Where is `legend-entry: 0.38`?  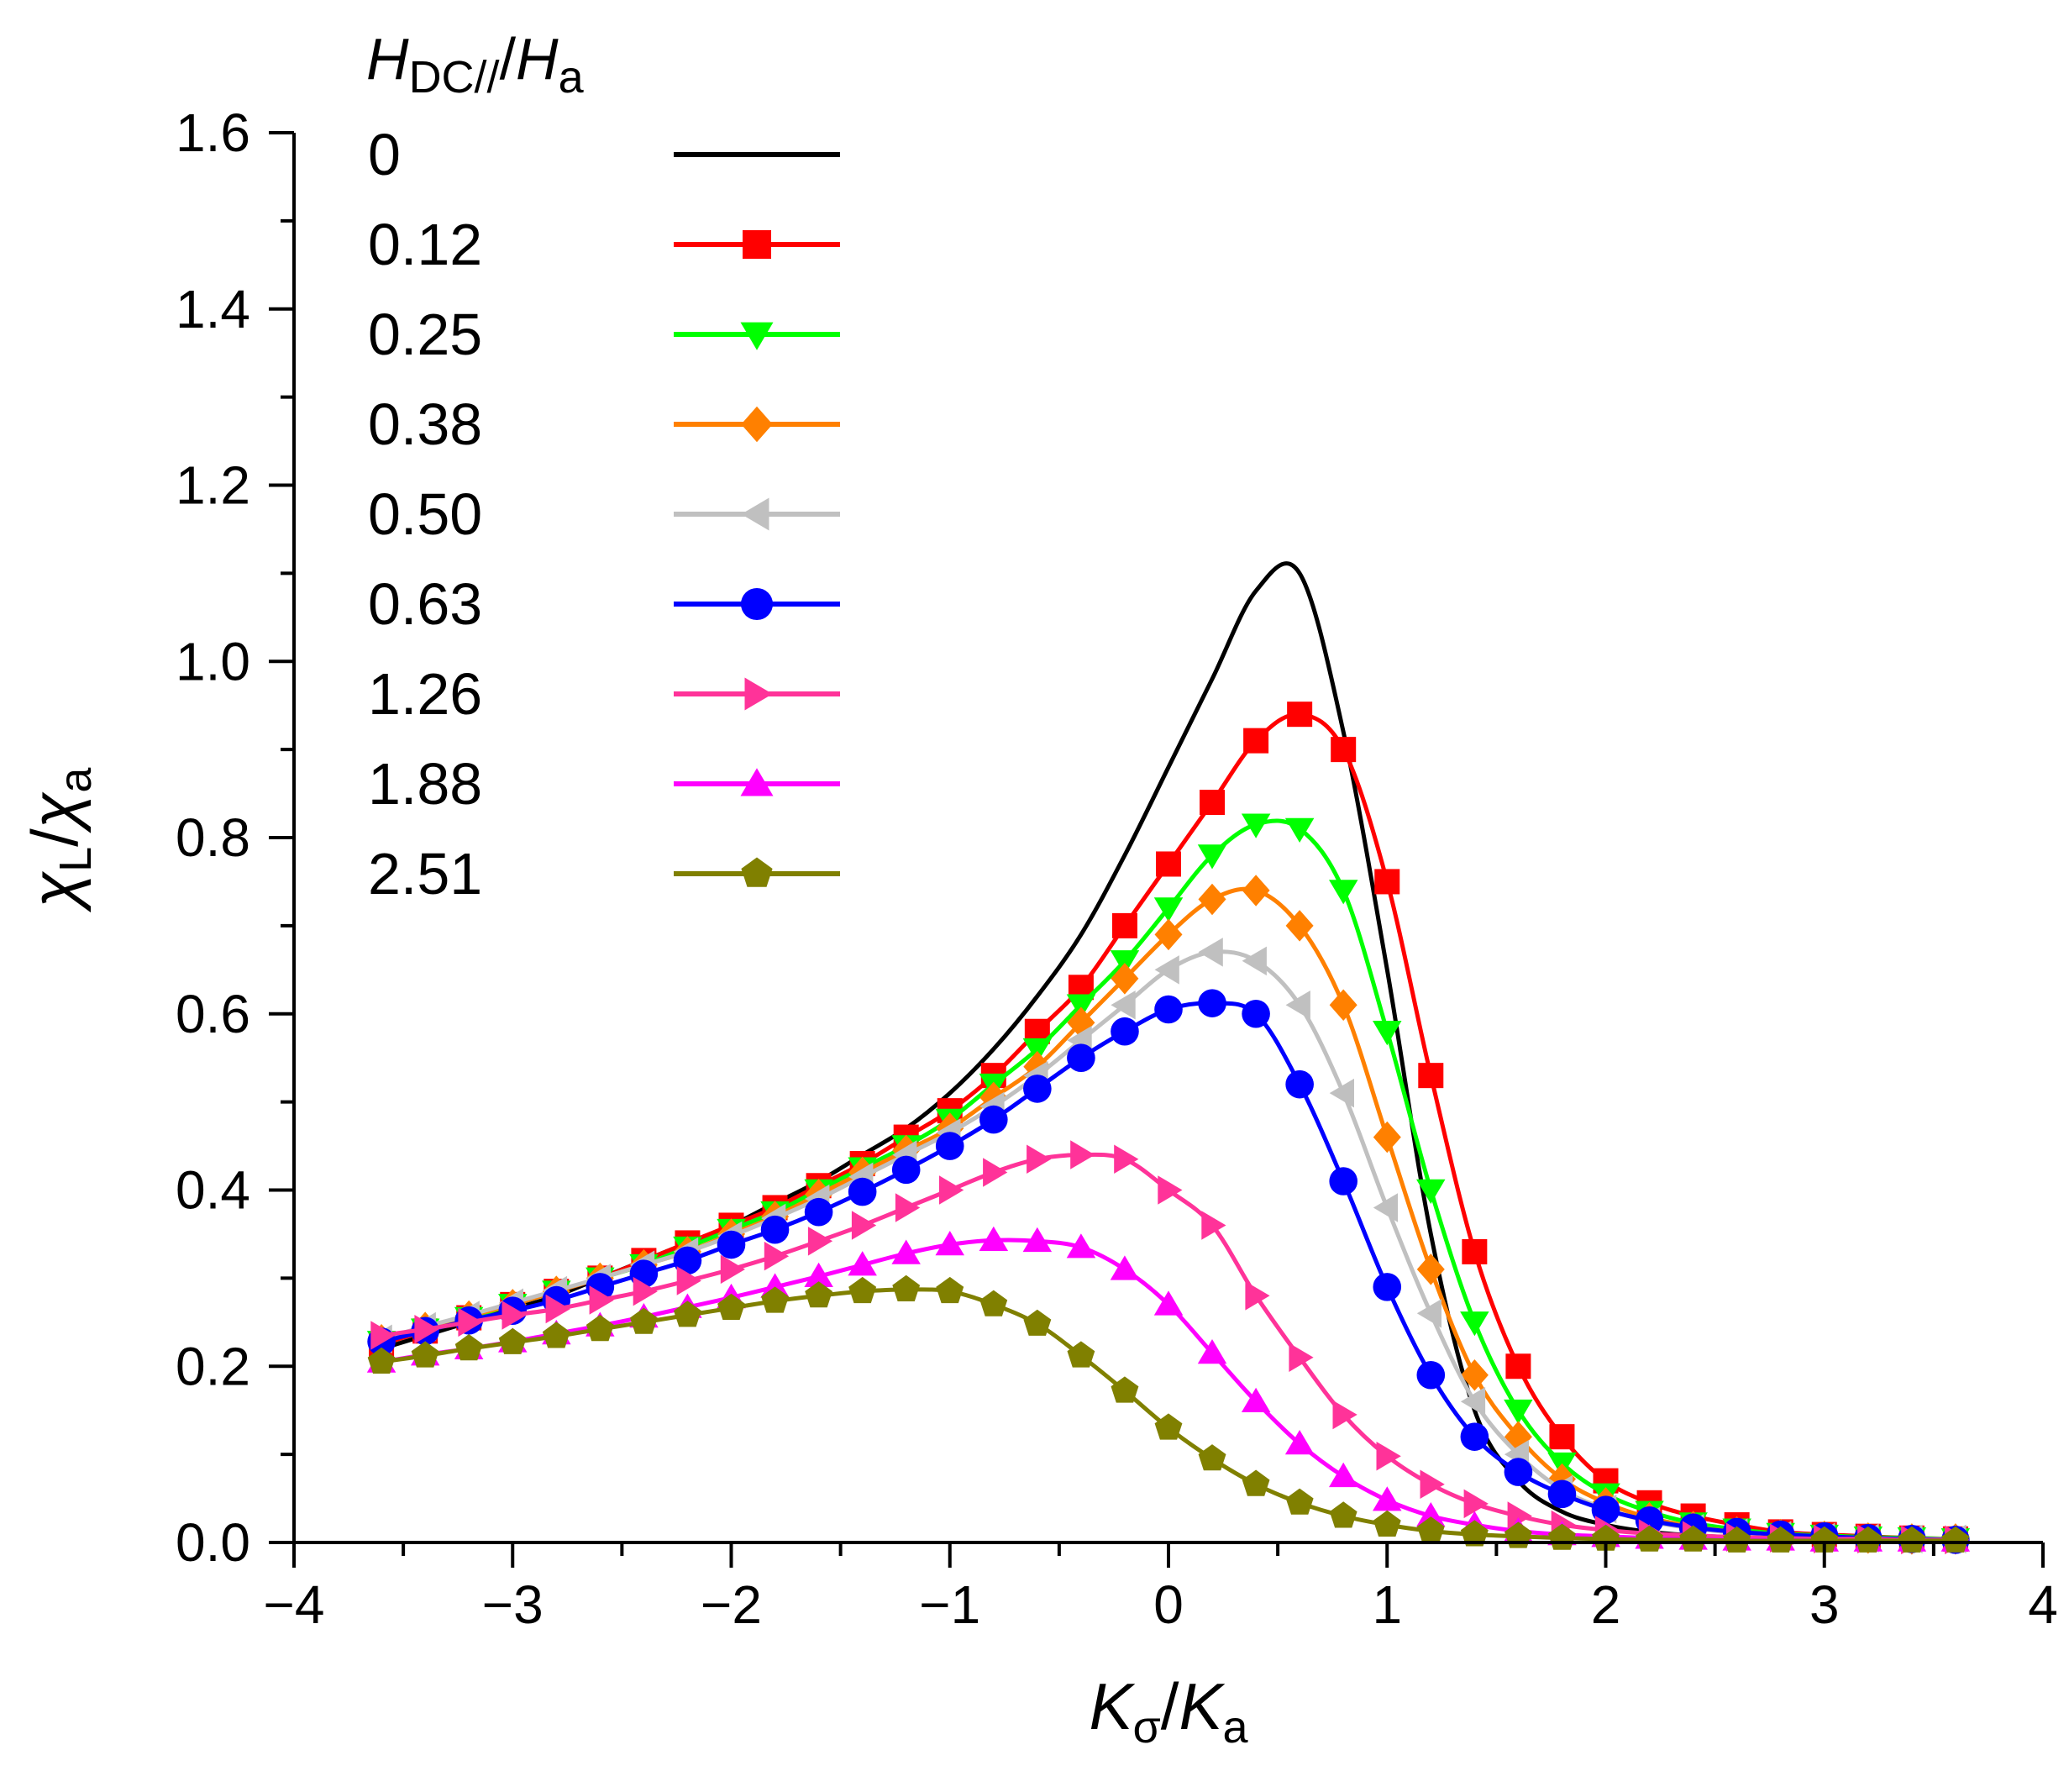 legend-entry: 0.38 is located at coordinates (604, 424).